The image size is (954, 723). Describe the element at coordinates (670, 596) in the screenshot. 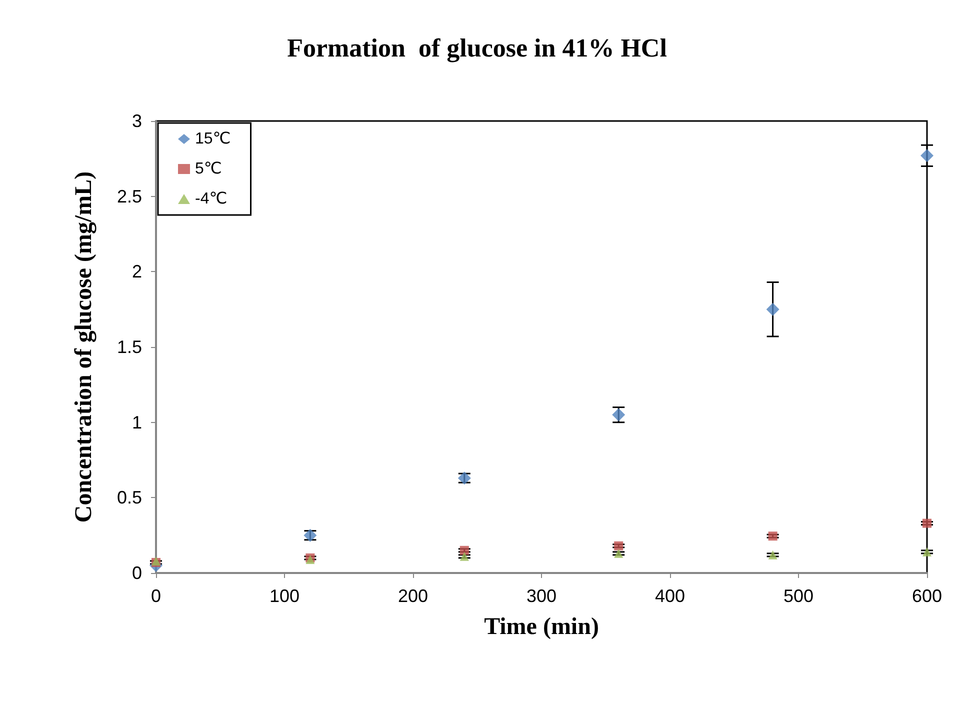

I see `x-tick-label: 400` at that location.